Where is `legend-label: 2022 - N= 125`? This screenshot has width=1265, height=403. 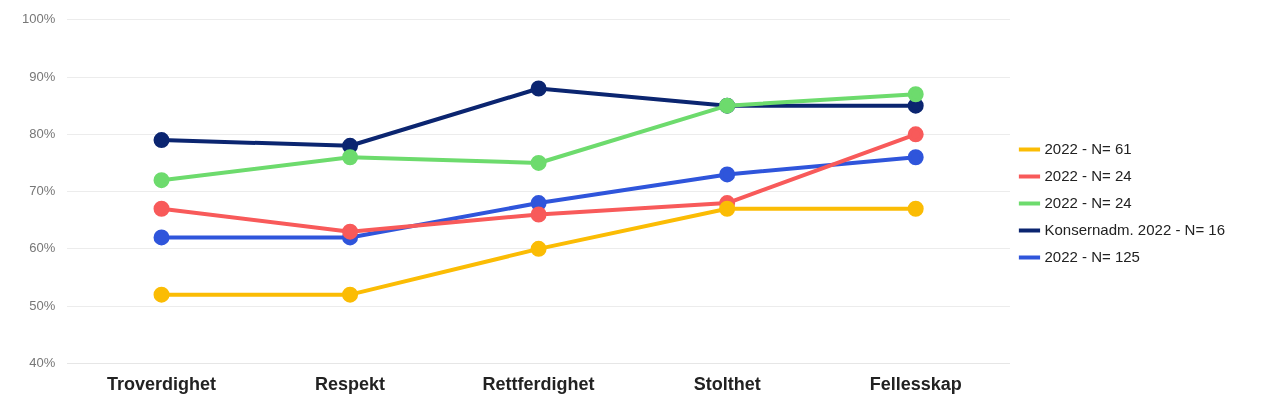
legend-label: 2022 - N= 125 is located at coordinates (1092, 256).